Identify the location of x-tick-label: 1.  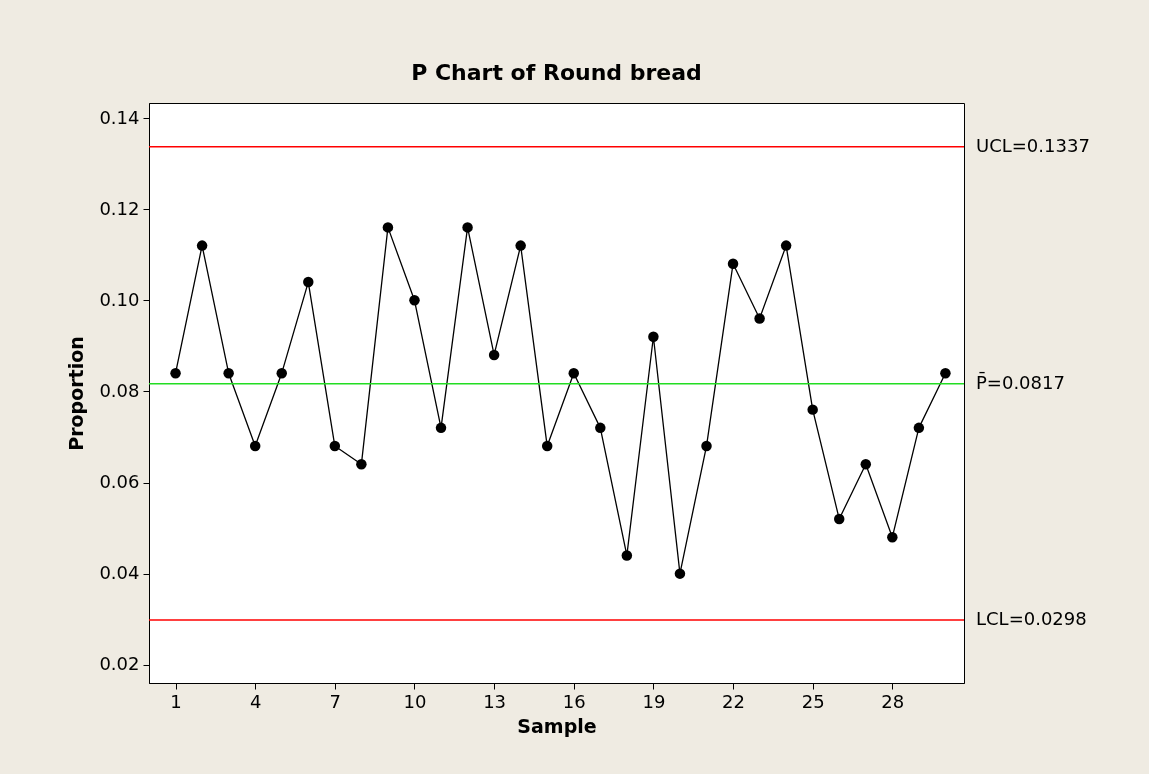
(176, 701).